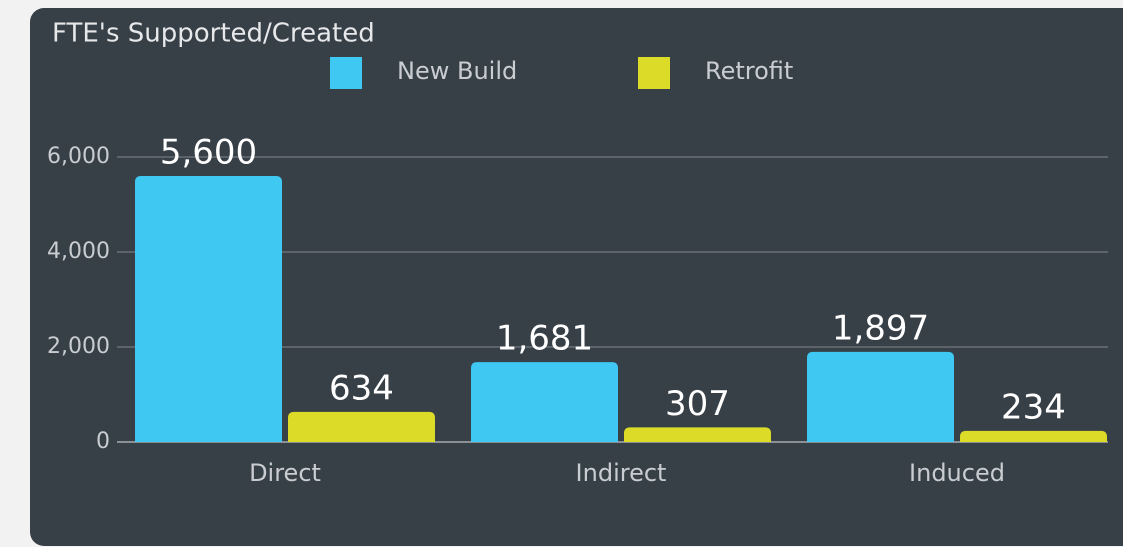 The width and height of the screenshot is (1123, 547). Describe the element at coordinates (457, 71) in the screenshot. I see `legend-label: New Build` at that location.